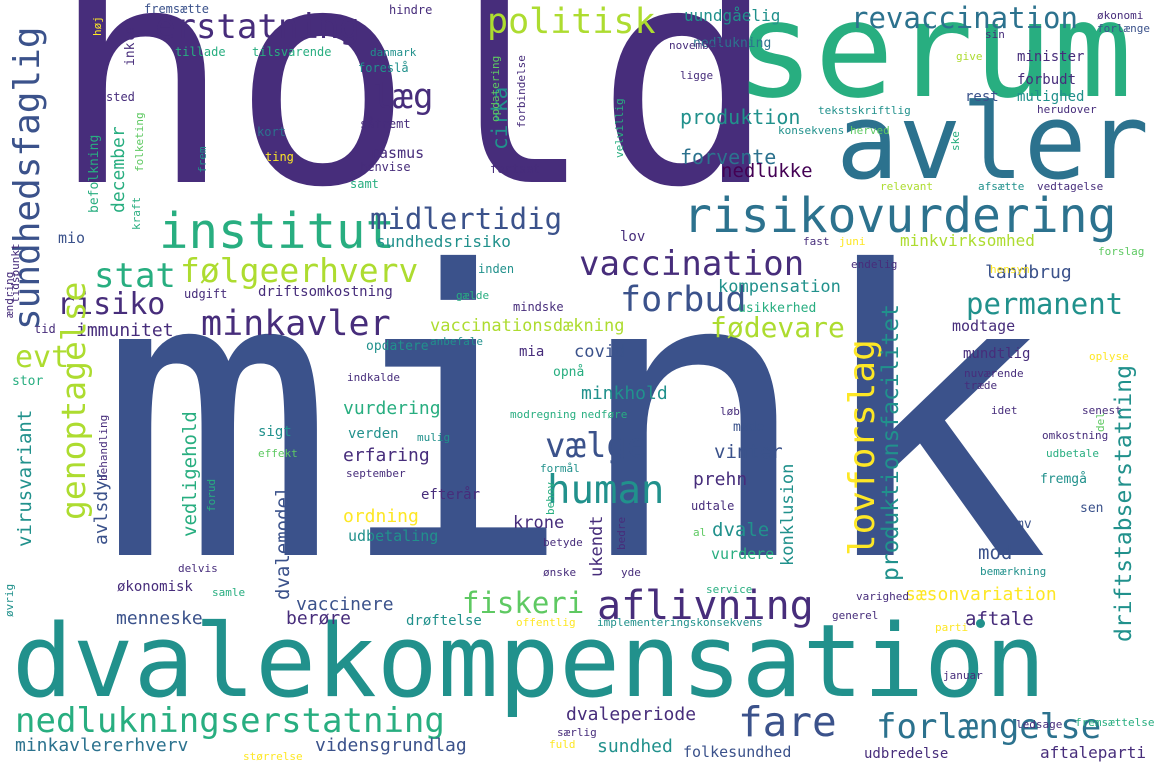  I want to click on word-mio: mio, so click(72, 238).